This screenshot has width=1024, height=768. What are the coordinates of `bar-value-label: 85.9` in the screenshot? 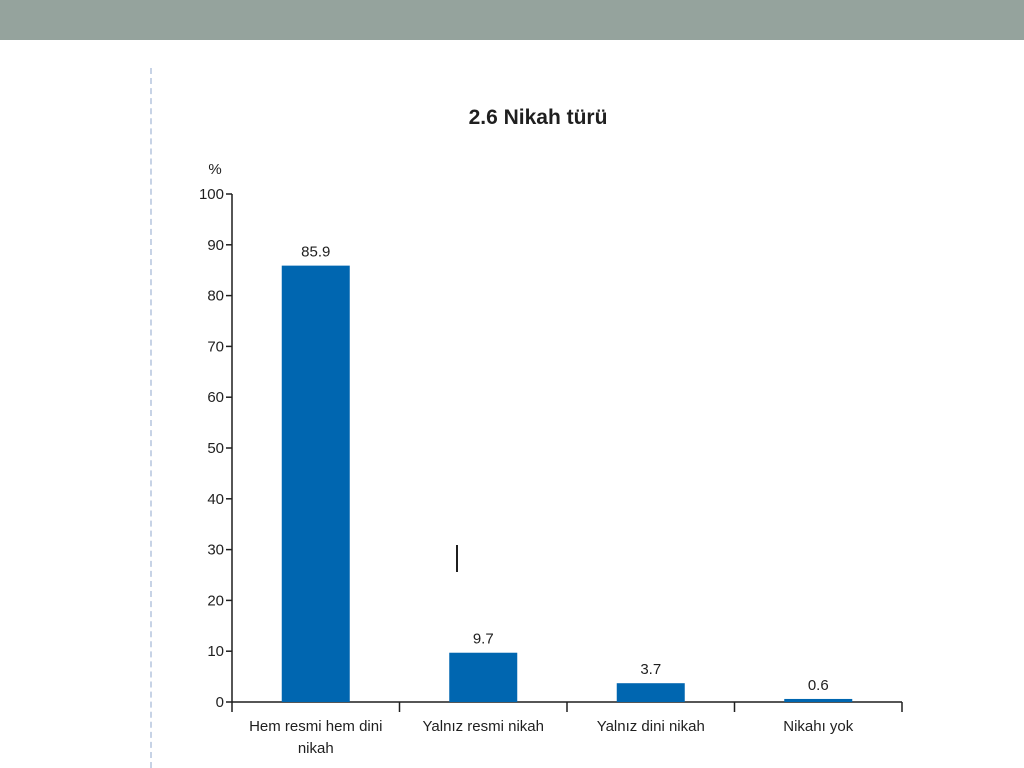 It's located at (315, 252).